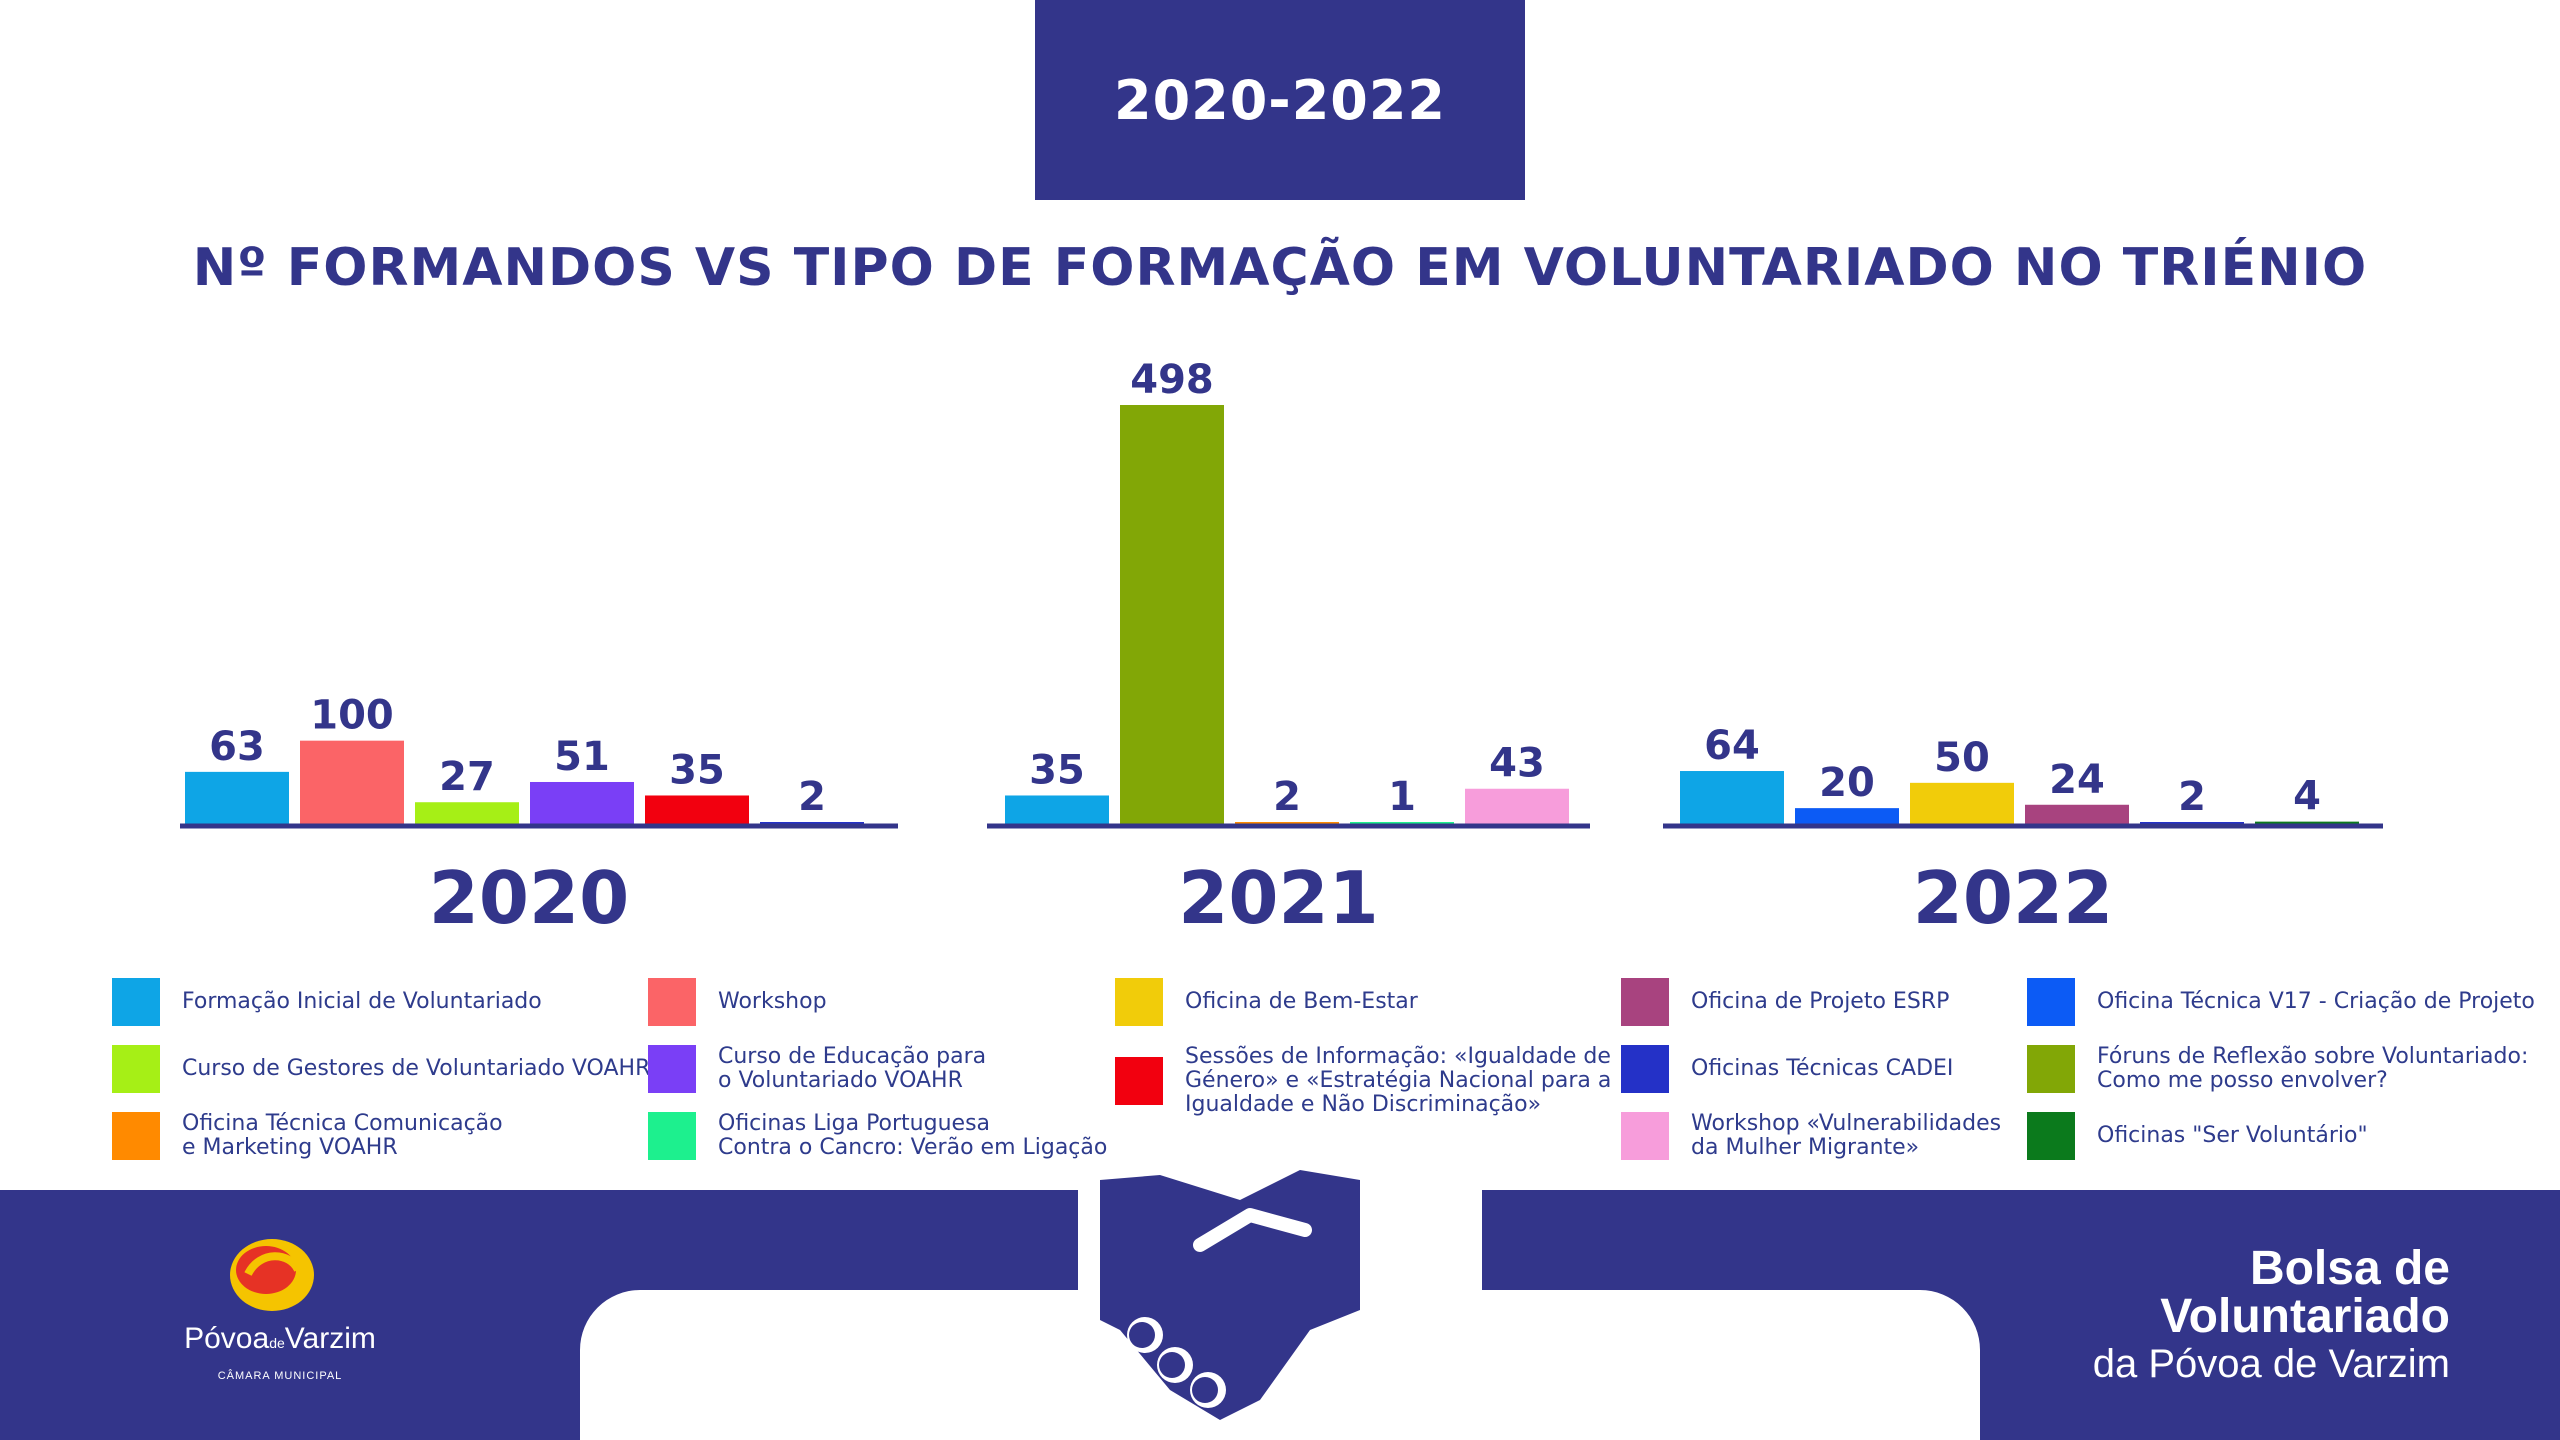 The height and width of the screenshot is (1440, 2560). I want to click on legend-item: Oficina Técnica V17 - Criação de Projeto, so click(2281, 1002).